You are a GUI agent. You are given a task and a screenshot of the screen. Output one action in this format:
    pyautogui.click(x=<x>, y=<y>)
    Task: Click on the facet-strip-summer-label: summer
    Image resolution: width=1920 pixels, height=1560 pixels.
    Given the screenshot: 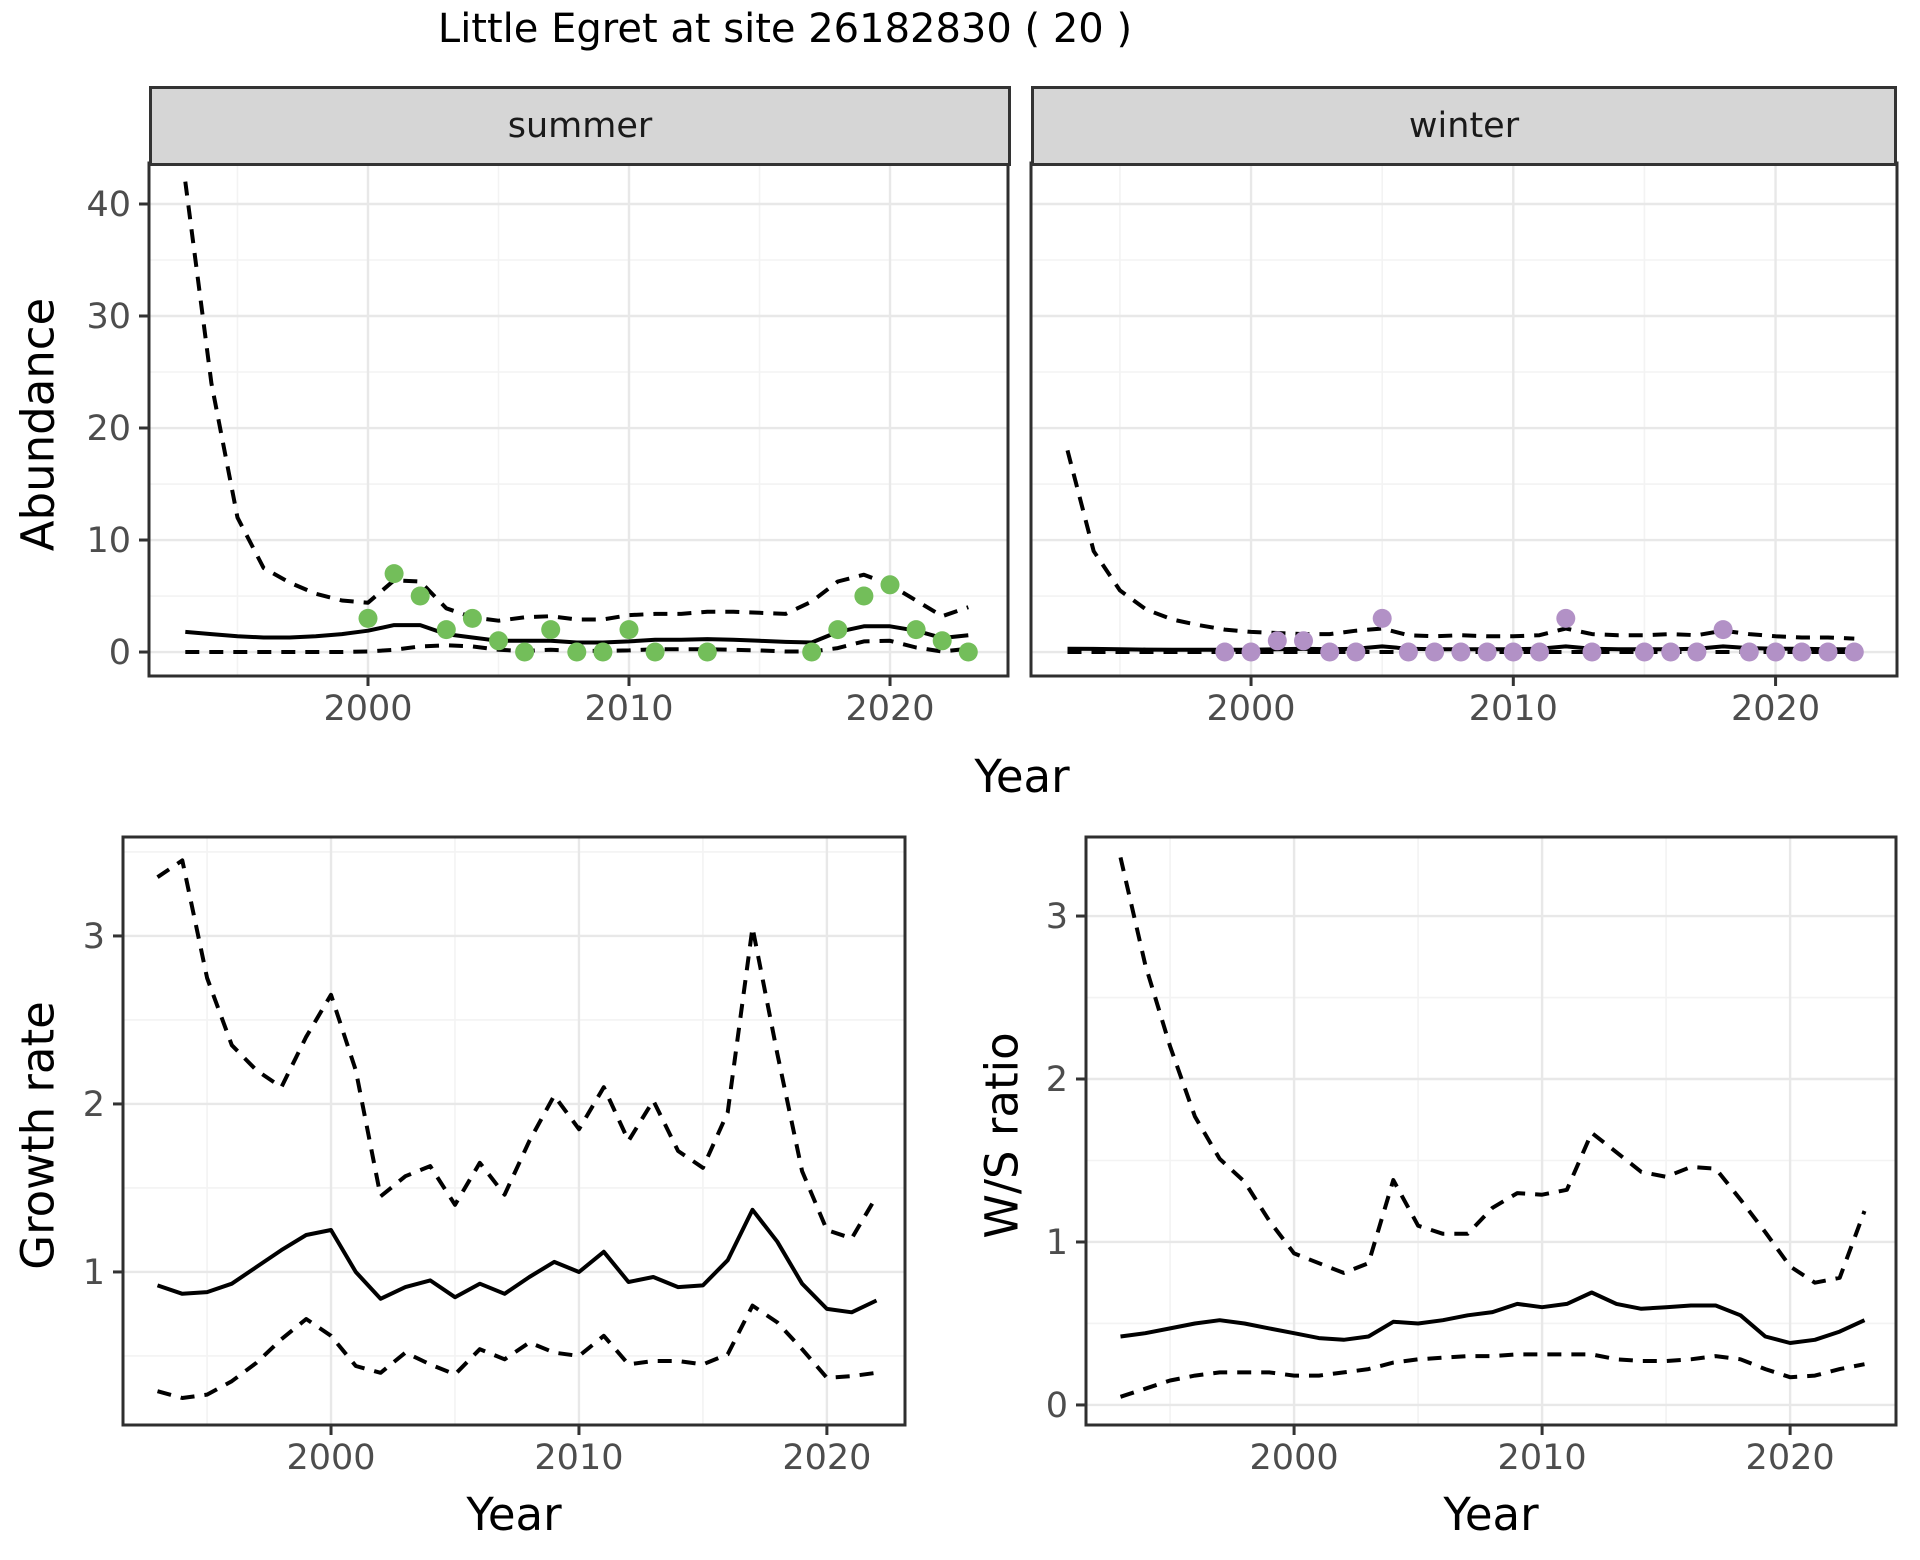 What is the action you would take?
    pyautogui.click(x=580, y=126)
    